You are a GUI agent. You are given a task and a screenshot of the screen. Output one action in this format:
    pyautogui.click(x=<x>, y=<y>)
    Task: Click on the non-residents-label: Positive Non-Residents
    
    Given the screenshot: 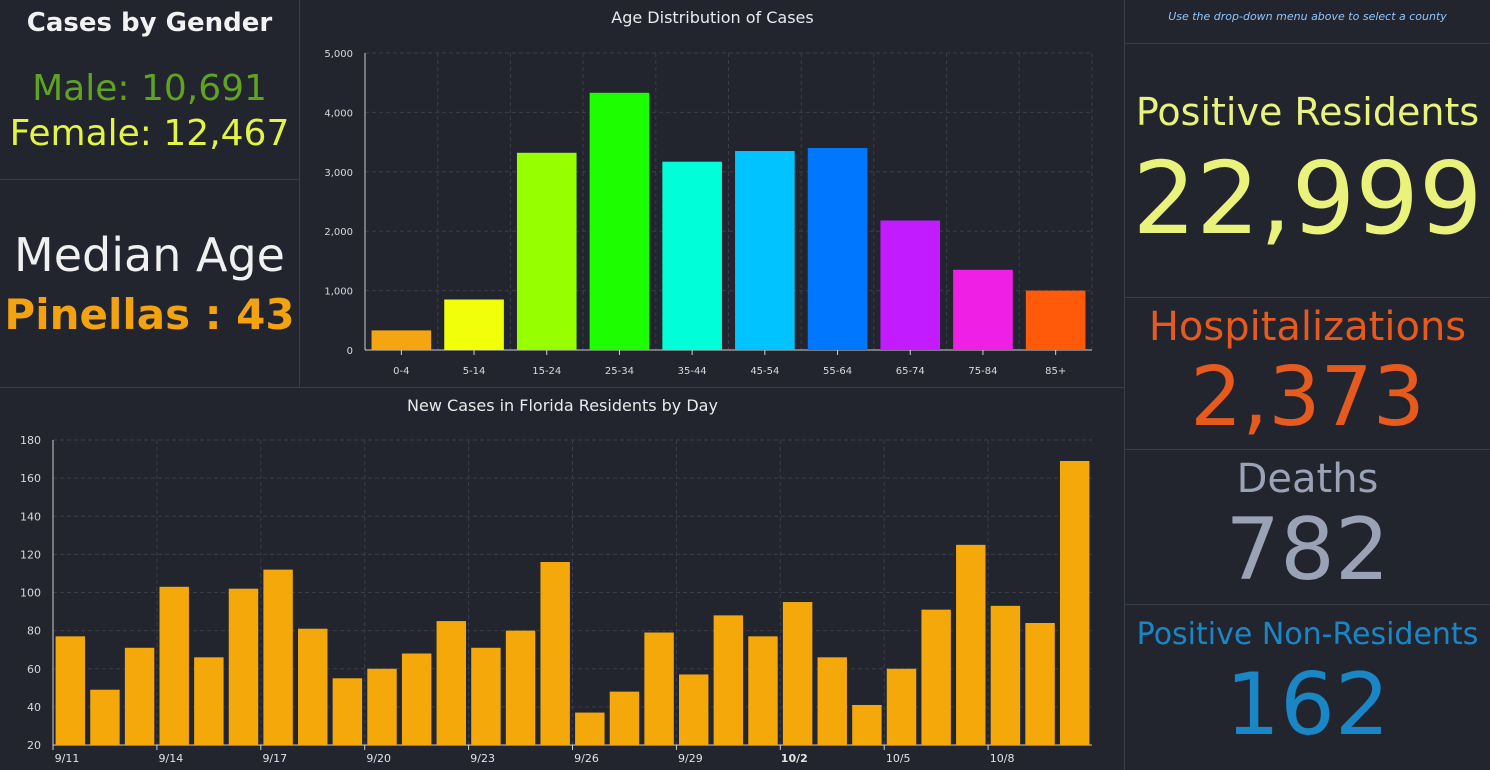 What is the action you would take?
    pyautogui.click(x=1307, y=634)
    